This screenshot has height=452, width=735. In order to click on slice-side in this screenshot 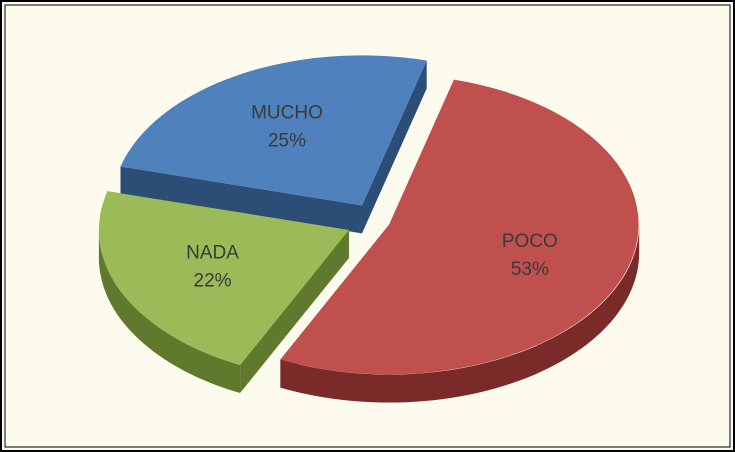, I will do `click(169, 311)`.